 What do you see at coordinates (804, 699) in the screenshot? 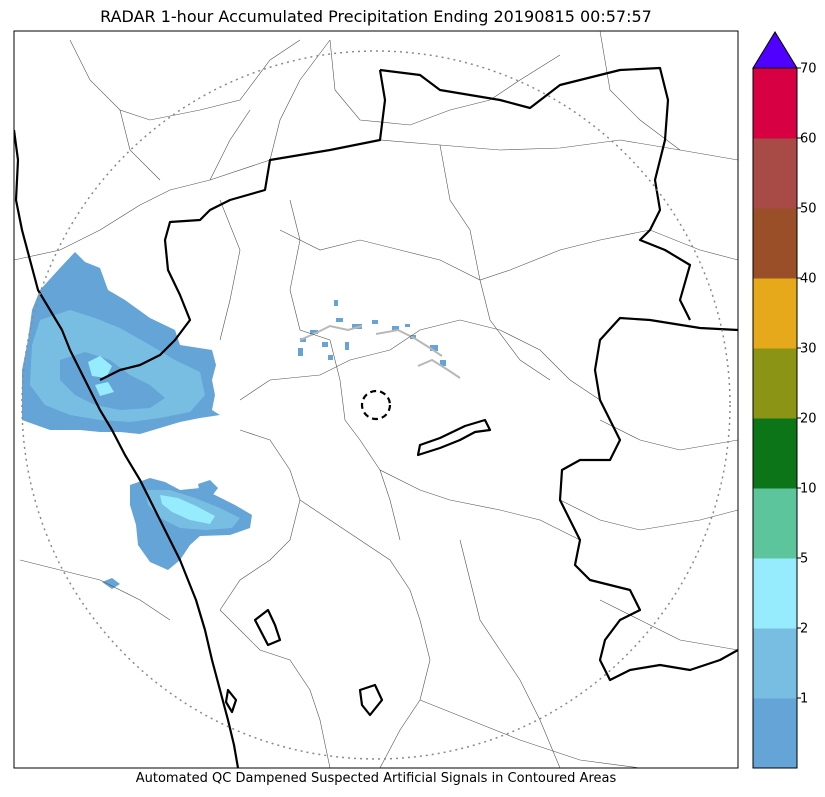
I see `colorbar-tick-label: 1` at bounding box center [804, 699].